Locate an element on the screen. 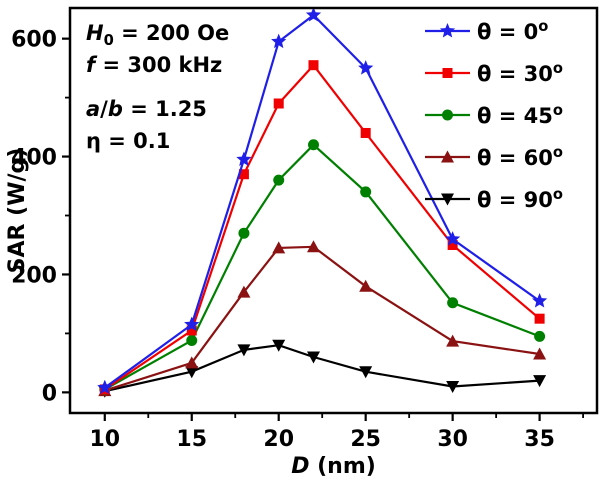 The image size is (605, 483). legend-label: θ = 60o is located at coordinates (520, 157).